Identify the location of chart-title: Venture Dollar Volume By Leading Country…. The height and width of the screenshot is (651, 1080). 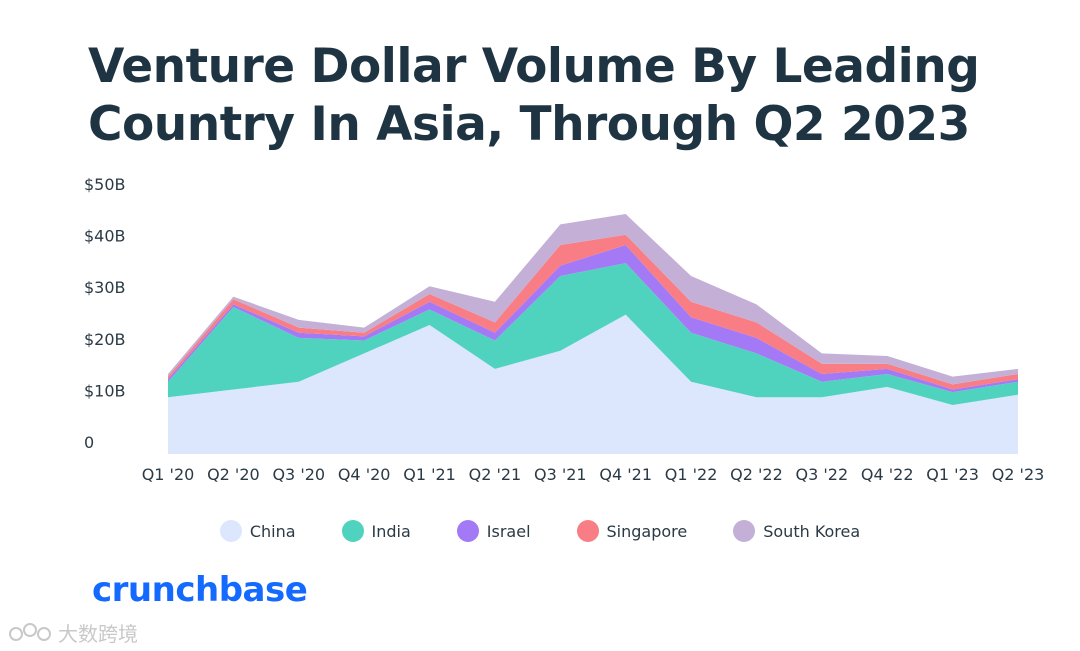
(534, 95).